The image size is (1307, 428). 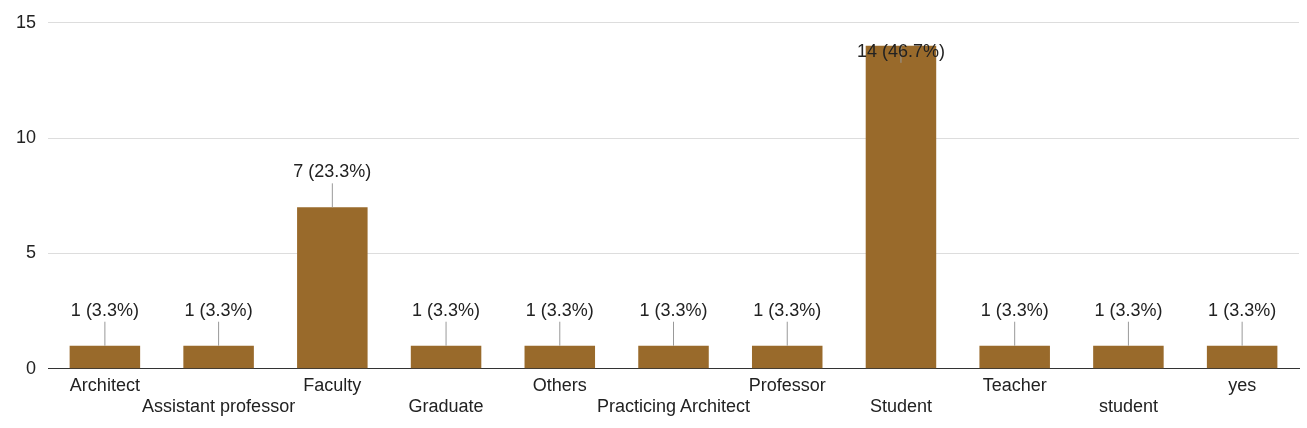 I want to click on data-label: 7 (23.3%), so click(x=332, y=171).